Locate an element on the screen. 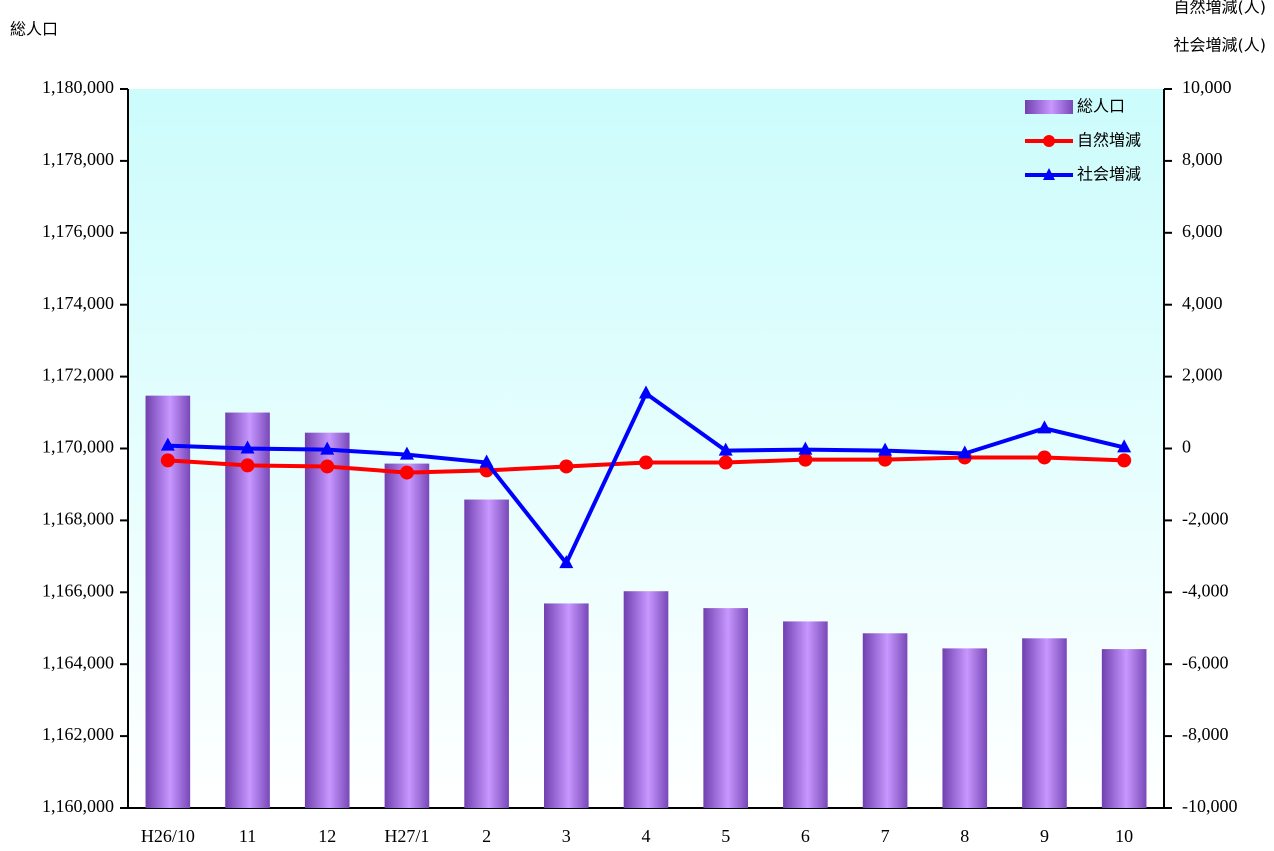  y2-tick-label: -2,000 is located at coordinates (1205, 519).